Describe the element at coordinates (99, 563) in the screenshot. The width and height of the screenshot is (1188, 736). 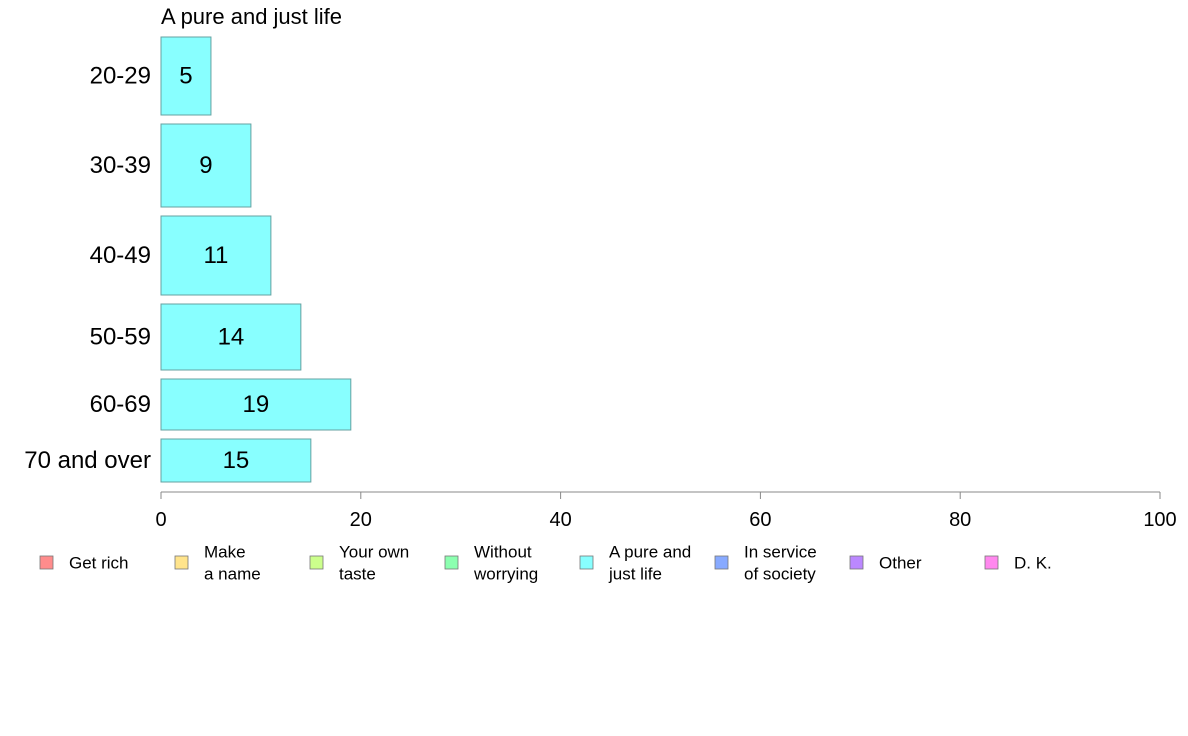
I see `legend-label: Get rich` at that location.